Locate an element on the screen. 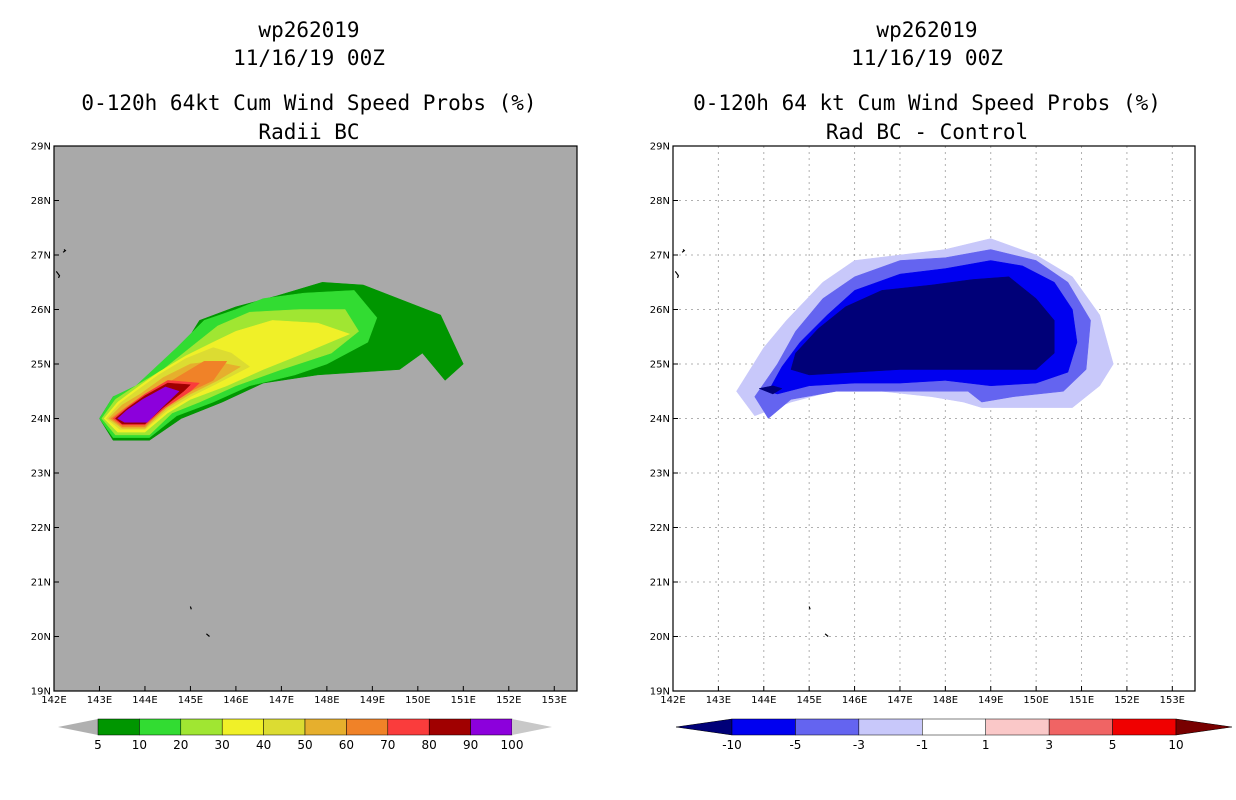 The image size is (1236, 800). subtitle: Radii BC is located at coordinates (309, 132).